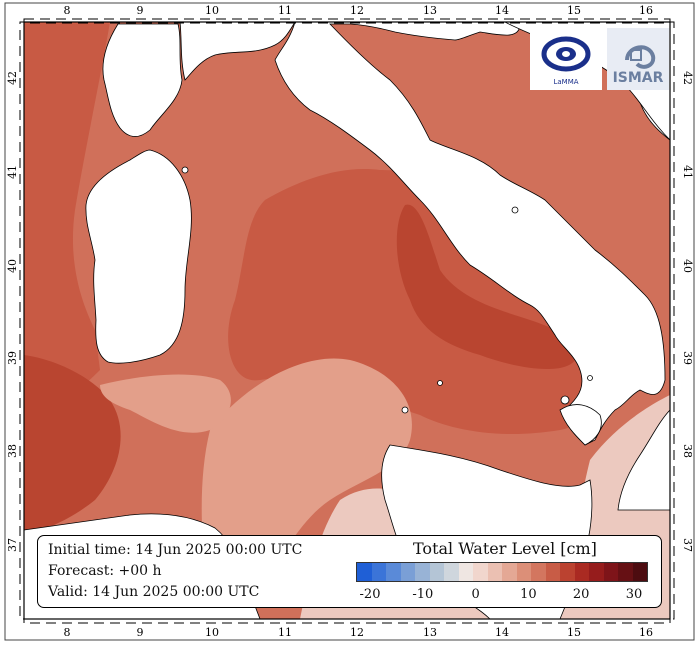 This screenshot has width=700, height=645. Describe the element at coordinates (515, 210) in the screenshot. I see `island-campania` at that location.